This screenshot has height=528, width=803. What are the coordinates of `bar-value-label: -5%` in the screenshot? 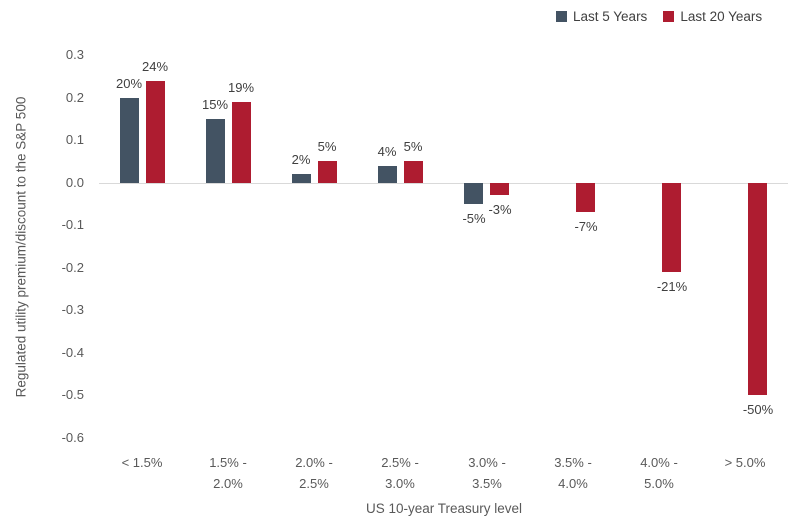 It's located at (474, 218).